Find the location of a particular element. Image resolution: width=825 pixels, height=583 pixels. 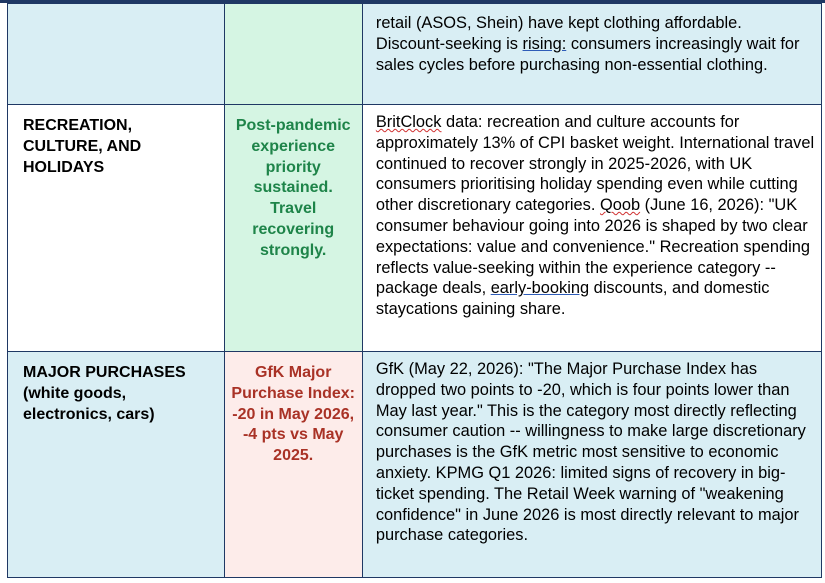

indicator-cell is located at coordinates (293, 54).